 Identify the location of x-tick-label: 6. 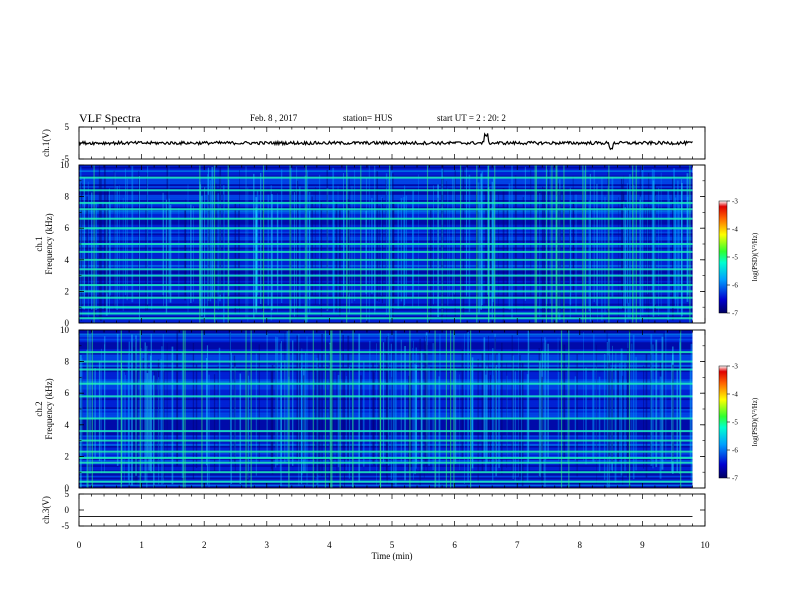
(454, 545).